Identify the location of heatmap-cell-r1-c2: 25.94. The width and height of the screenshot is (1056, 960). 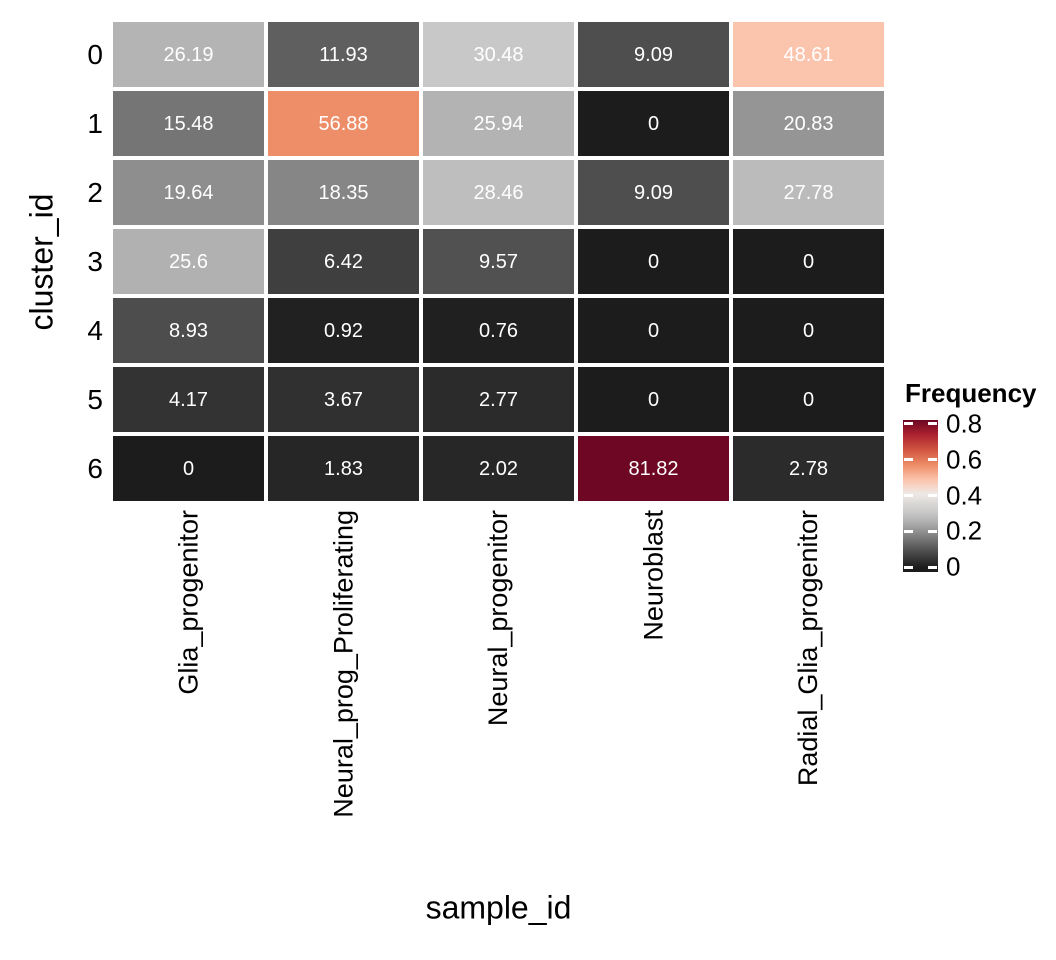
(498, 123).